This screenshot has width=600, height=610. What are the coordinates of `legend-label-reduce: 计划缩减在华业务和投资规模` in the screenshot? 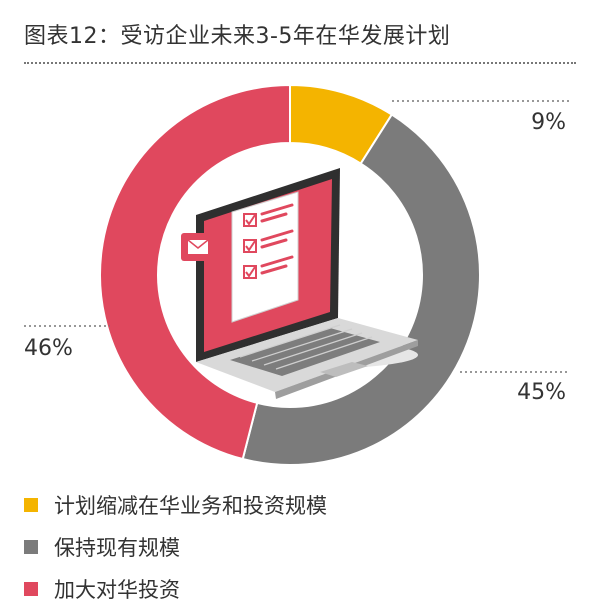 It's located at (190, 506).